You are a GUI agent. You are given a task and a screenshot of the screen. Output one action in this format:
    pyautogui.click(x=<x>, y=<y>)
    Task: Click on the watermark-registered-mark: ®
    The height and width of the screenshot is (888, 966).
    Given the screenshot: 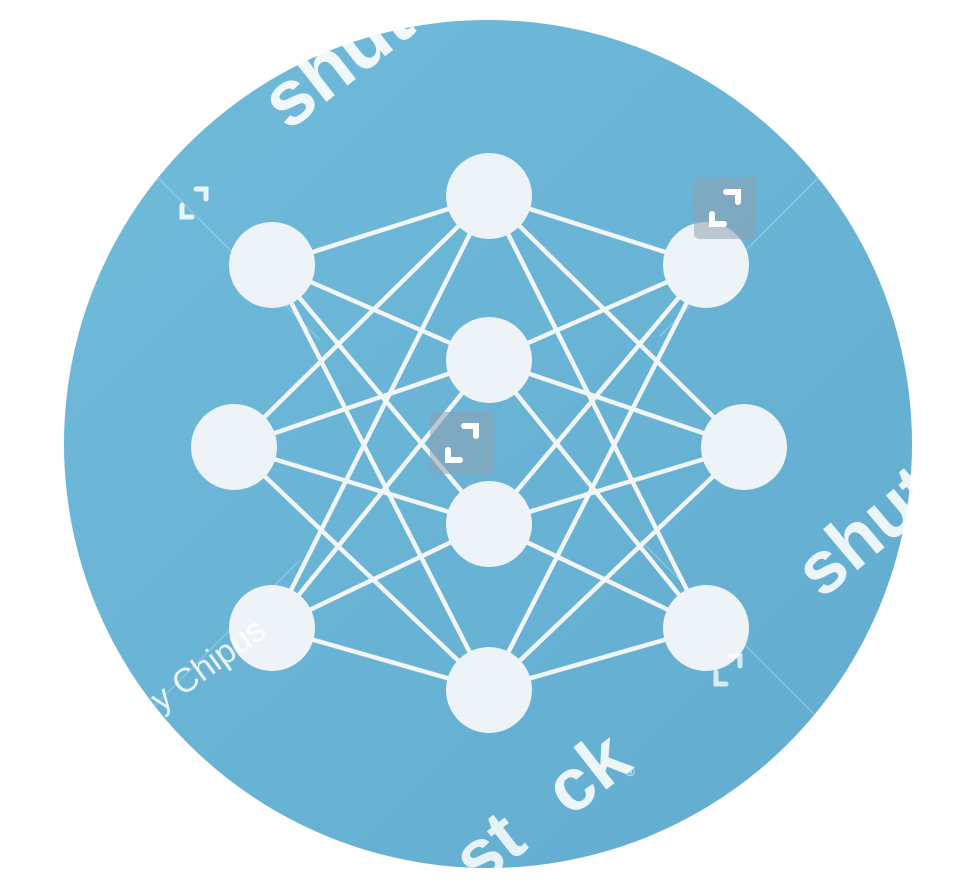 What is the action you would take?
    pyautogui.click(x=630, y=772)
    